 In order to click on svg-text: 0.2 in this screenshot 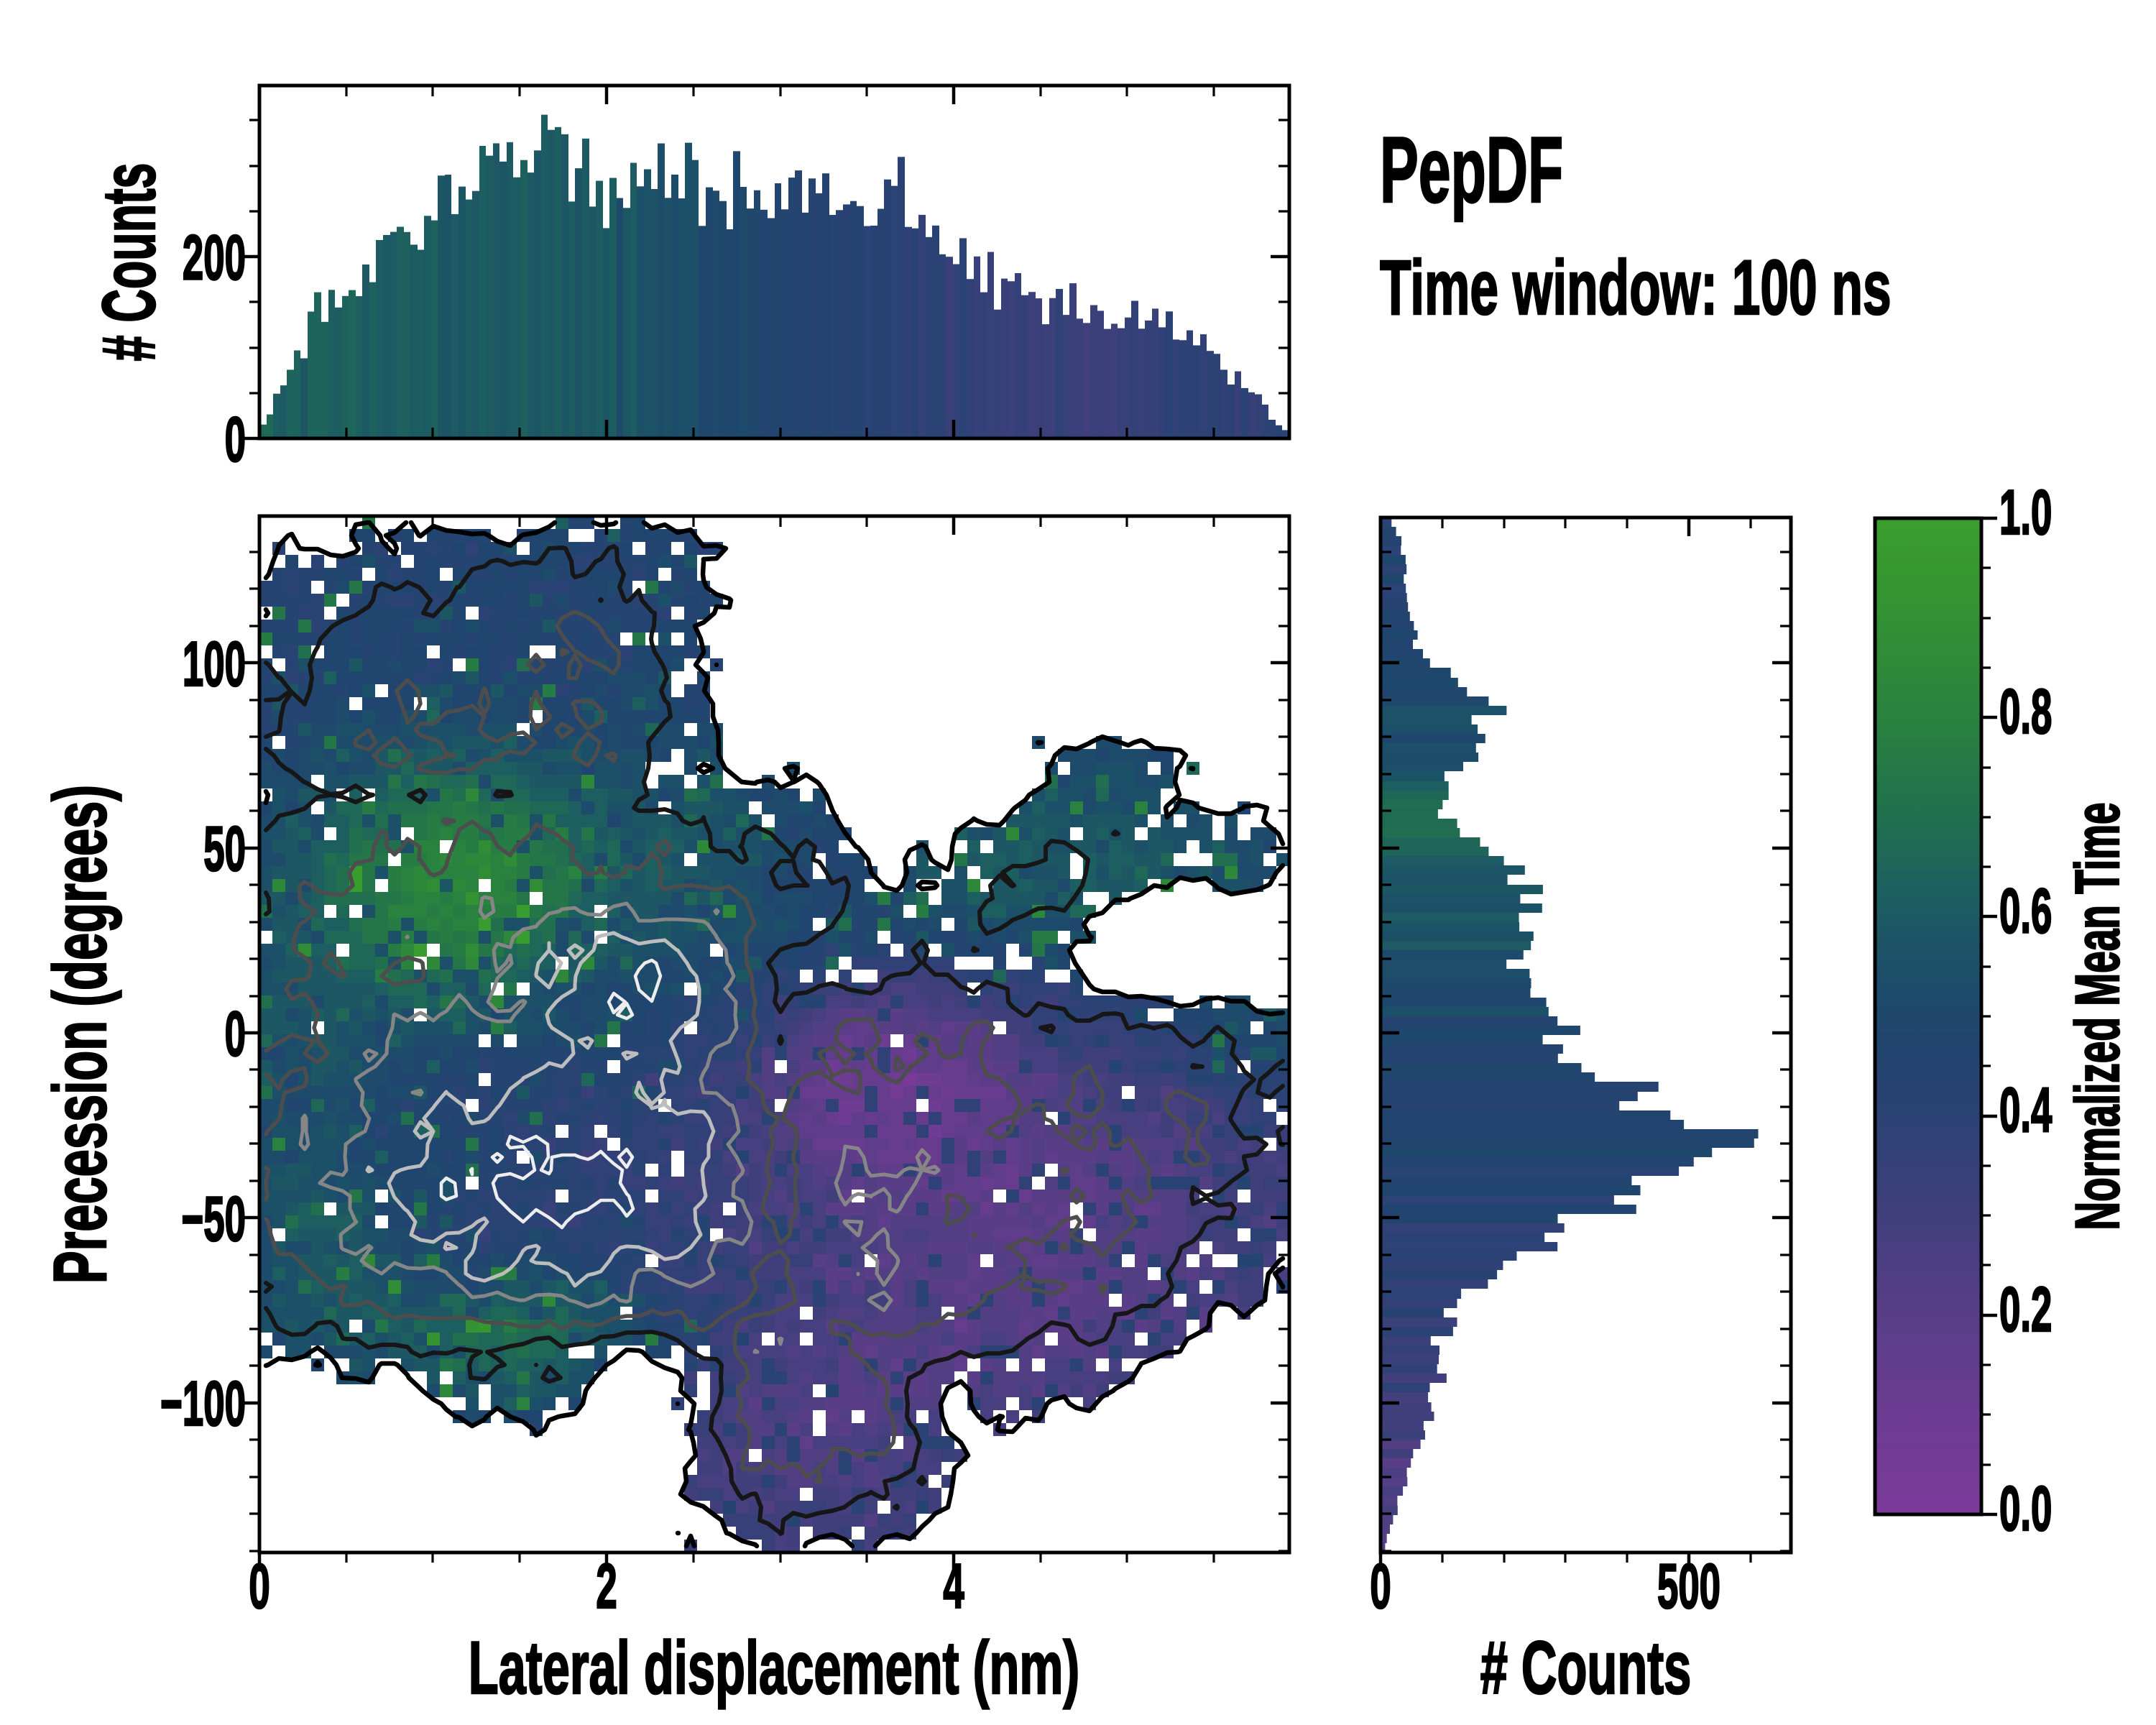, I will do `click(2025, 1309)`.